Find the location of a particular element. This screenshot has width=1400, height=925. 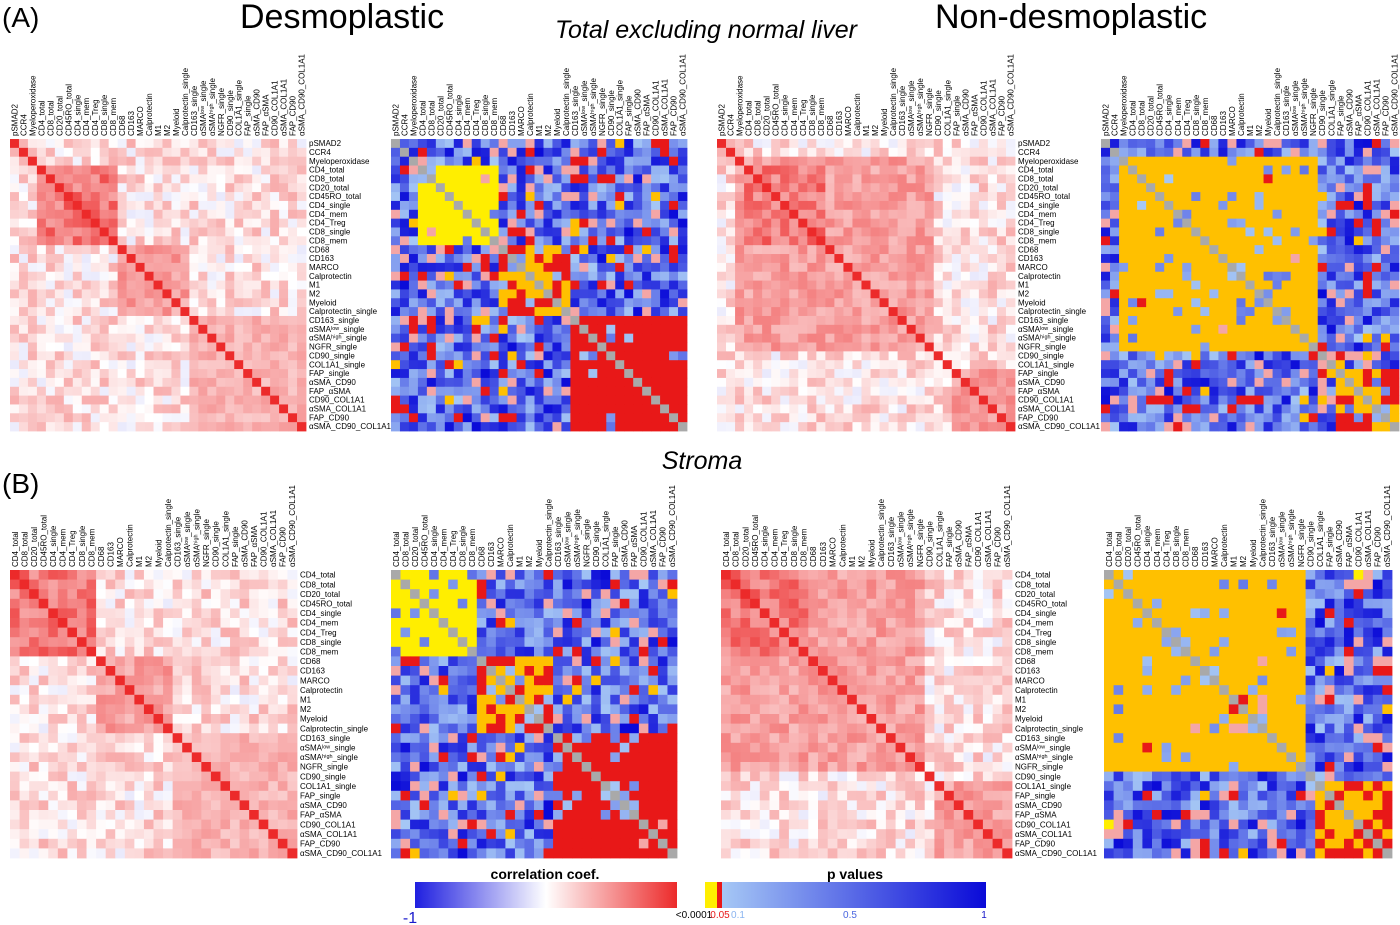

column-label: CD163 is located at coordinates (131, 123).